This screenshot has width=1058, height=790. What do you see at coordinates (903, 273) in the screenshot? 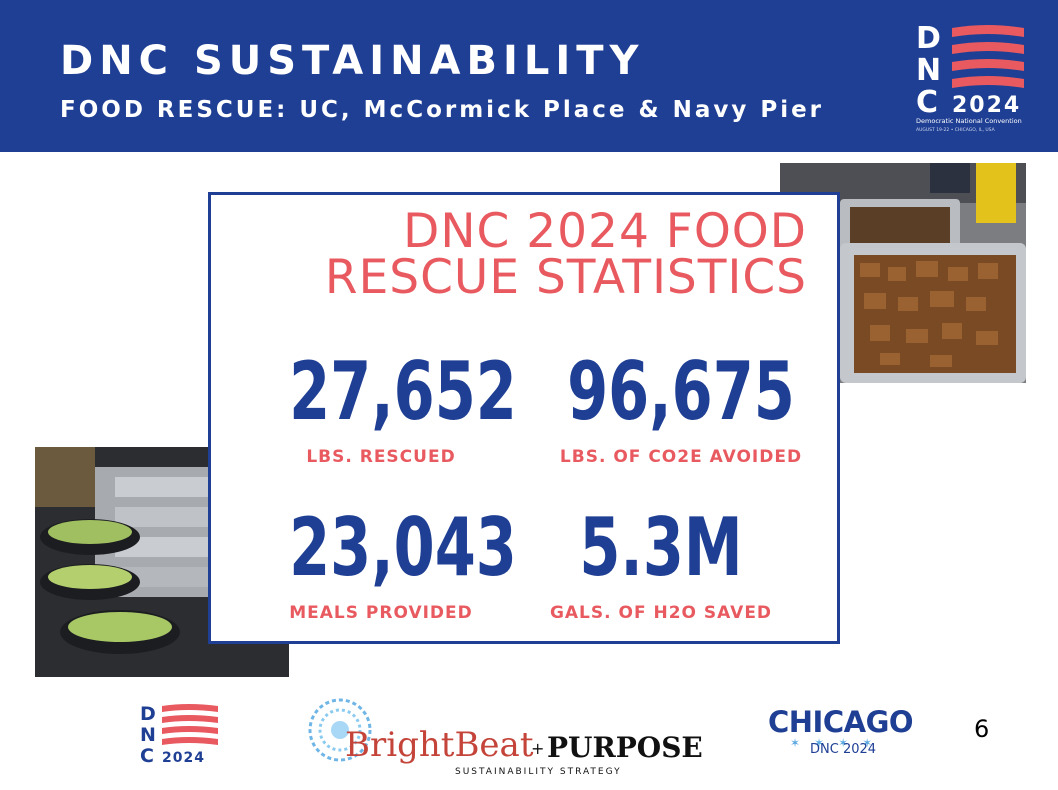
I see `food-trays-photo` at bounding box center [903, 273].